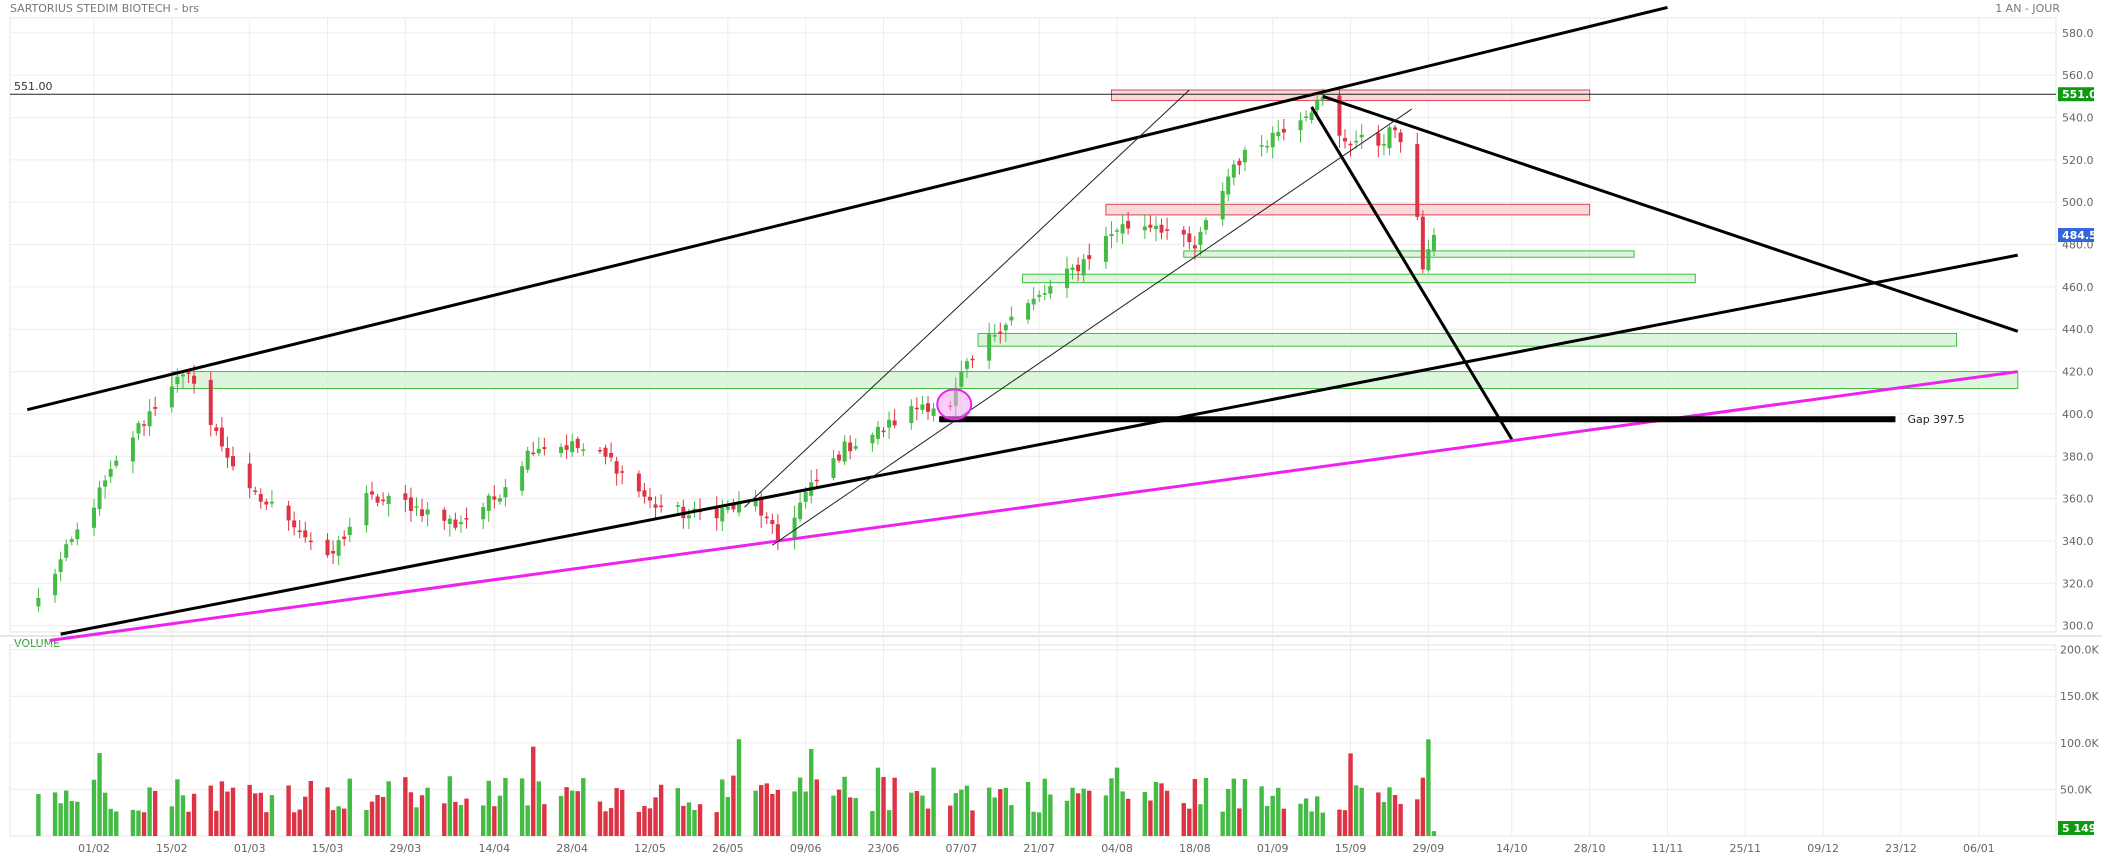  What do you see at coordinates (406, 848) in the screenshot?
I see `date-tick-label: 29/03` at bounding box center [406, 848].